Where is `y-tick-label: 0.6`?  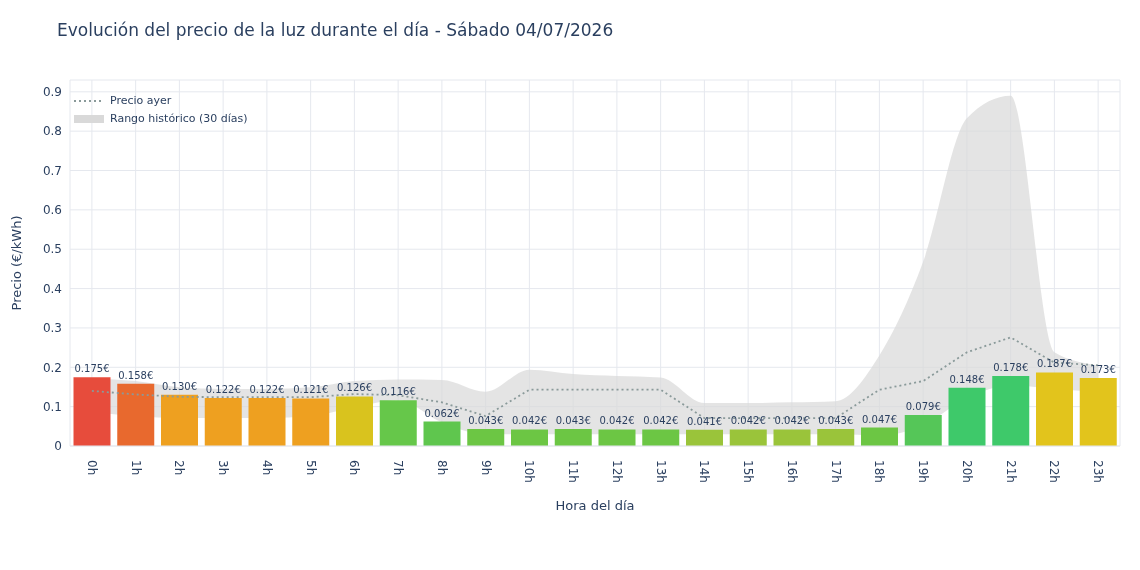
y-tick-label: 0.6 is located at coordinates (52, 210).